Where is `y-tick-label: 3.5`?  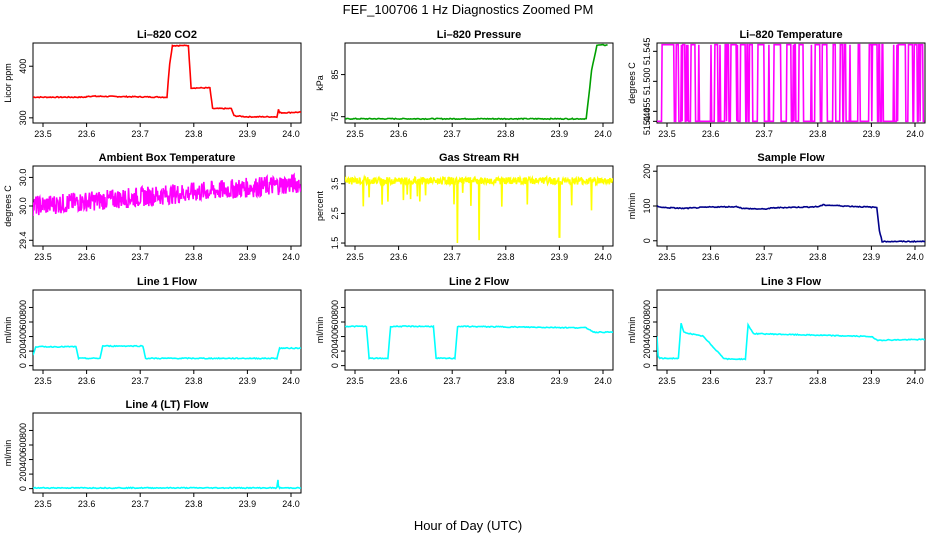 y-tick-label: 3.5 is located at coordinates (335, 184).